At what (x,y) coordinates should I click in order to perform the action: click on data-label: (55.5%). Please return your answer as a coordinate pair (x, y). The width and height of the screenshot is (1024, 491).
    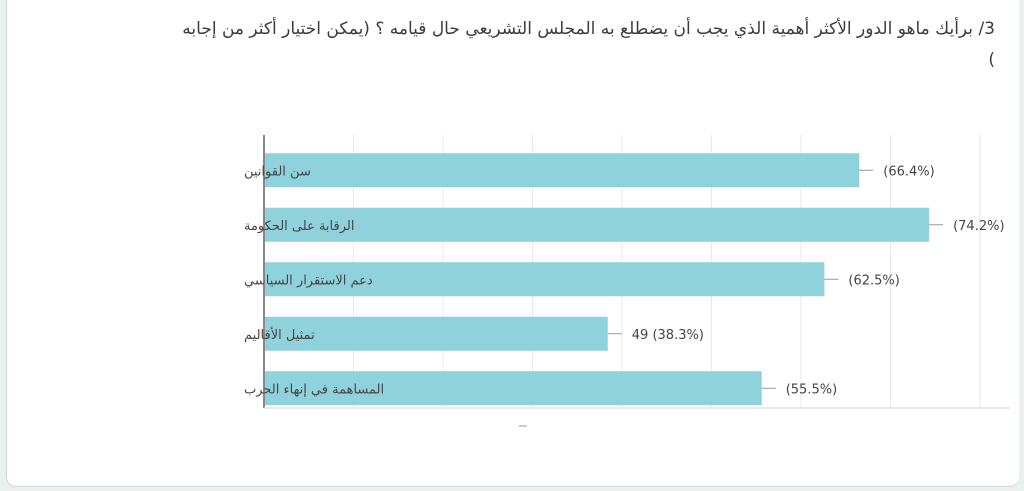
    Looking at the image, I should click on (811, 389).